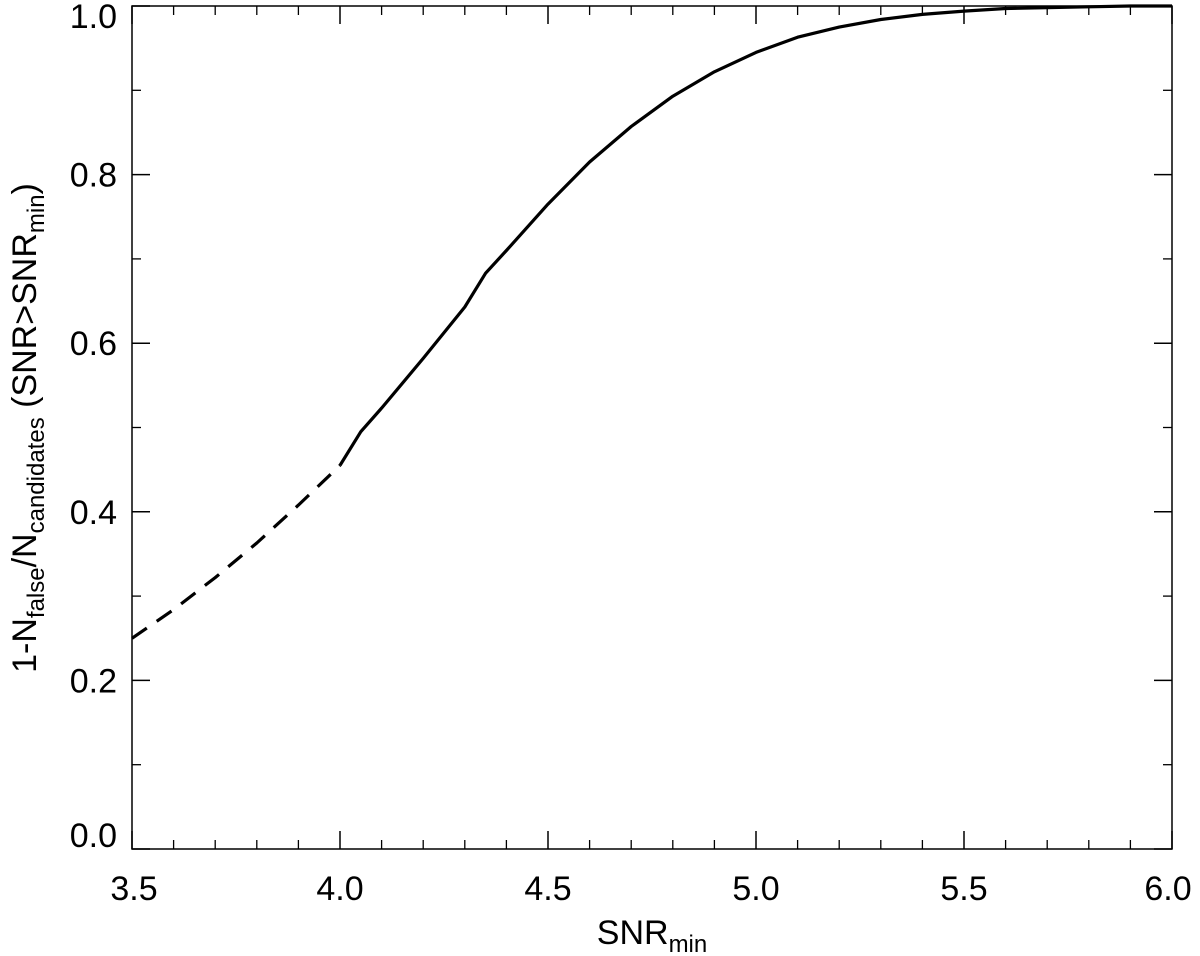 This screenshot has width=1200, height=956. I want to click on y-tick-label: 0.0, so click(93, 836).